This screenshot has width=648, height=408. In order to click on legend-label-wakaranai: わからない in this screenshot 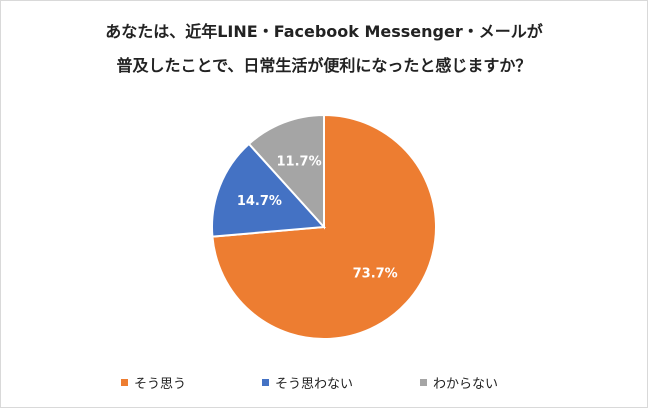, I will do `click(466, 384)`.